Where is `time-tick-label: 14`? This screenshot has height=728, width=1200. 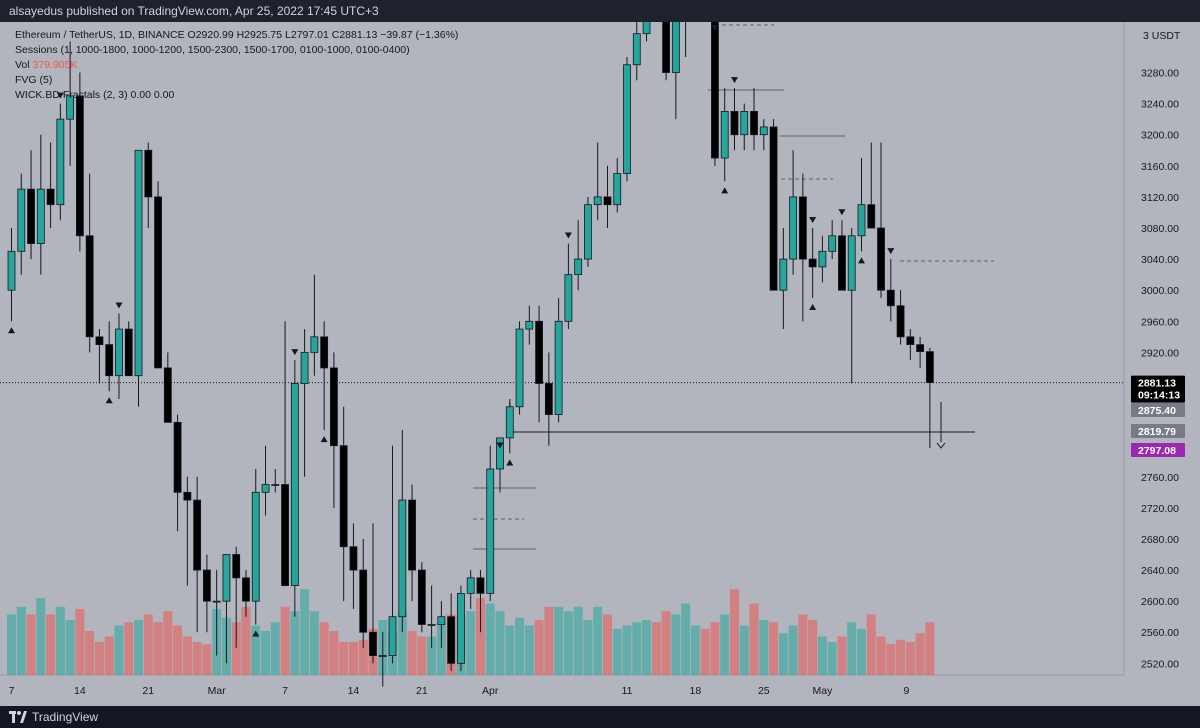
time-tick-label: 14 is located at coordinates (80, 691).